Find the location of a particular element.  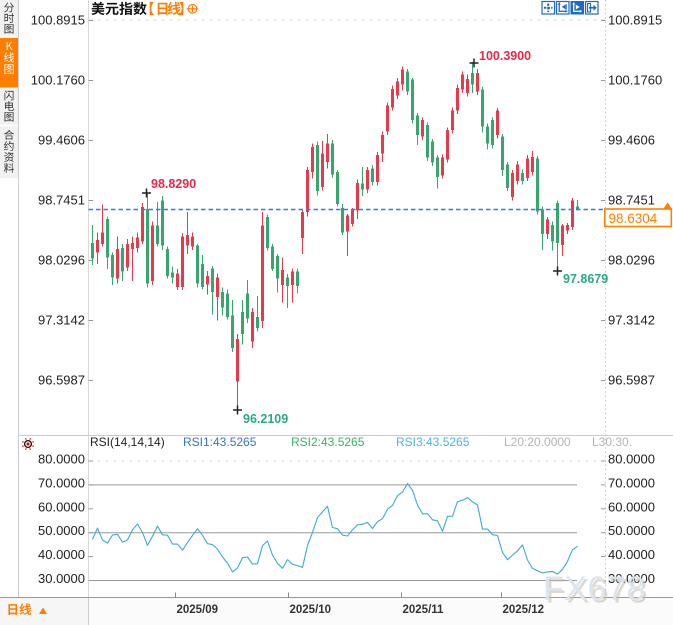

svg-text: 98.6304 is located at coordinates (633, 218).